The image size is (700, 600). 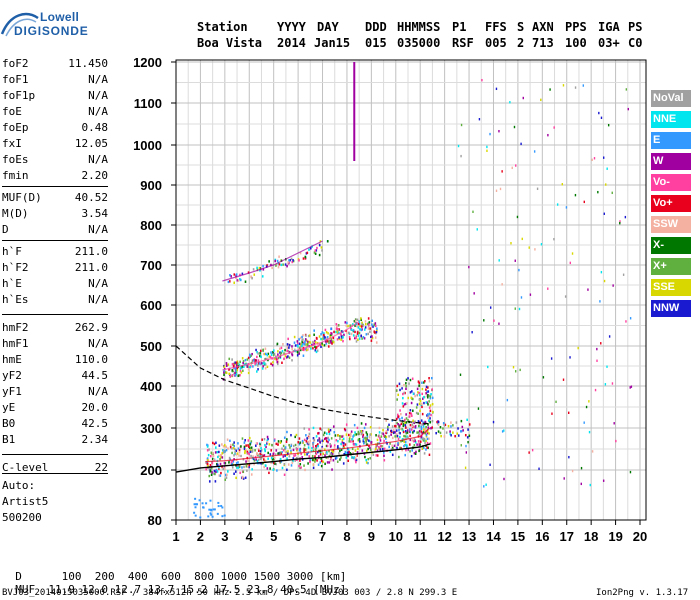 What do you see at coordinates (175, 536) in the screenshot?
I see `x-tick-label: 1` at bounding box center [175, 536].